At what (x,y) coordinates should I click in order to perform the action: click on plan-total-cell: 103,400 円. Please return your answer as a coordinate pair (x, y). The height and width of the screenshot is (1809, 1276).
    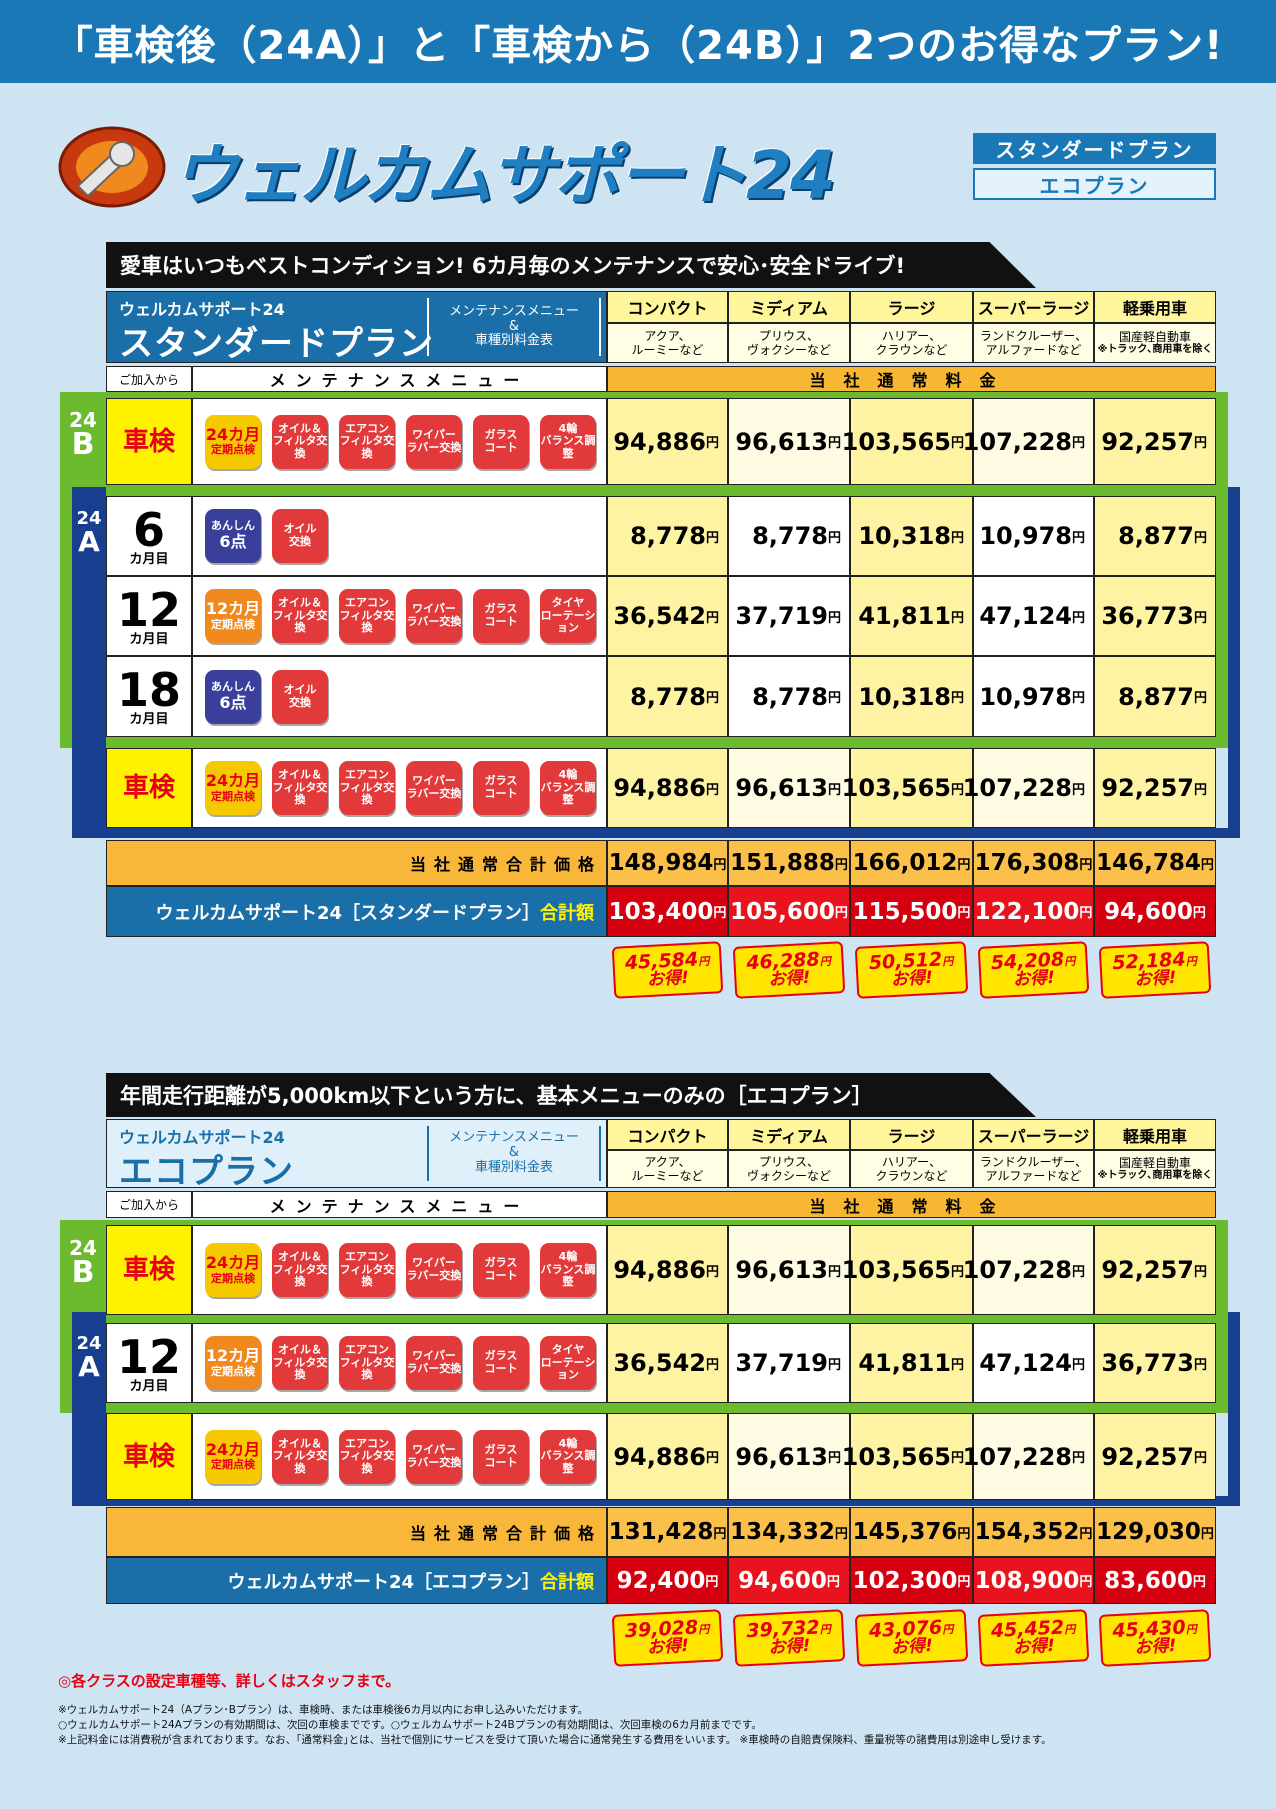
    Looking at the image, I should click on (667, 911).